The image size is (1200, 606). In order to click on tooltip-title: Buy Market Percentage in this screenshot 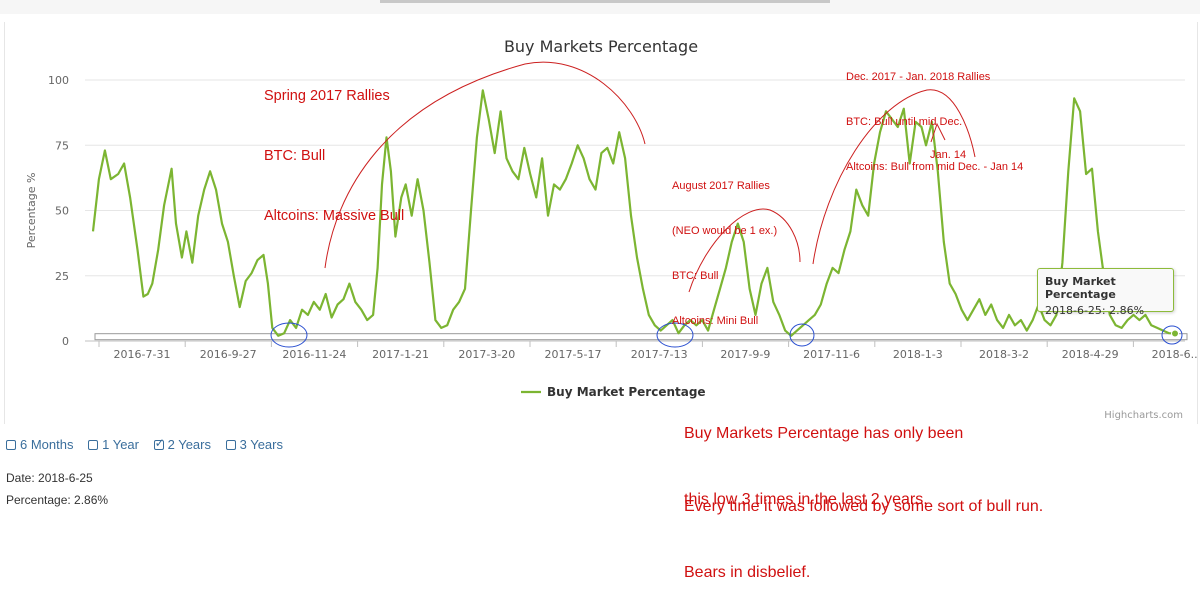, I will do `click(1080, 288)`.